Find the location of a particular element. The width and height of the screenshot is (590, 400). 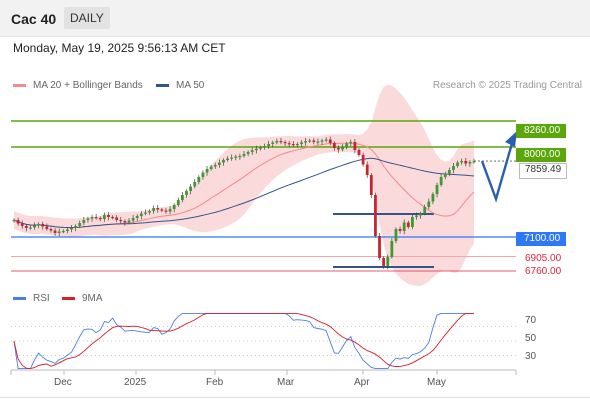

rsi-level-70: 70 is located at coordinates (531, 320).